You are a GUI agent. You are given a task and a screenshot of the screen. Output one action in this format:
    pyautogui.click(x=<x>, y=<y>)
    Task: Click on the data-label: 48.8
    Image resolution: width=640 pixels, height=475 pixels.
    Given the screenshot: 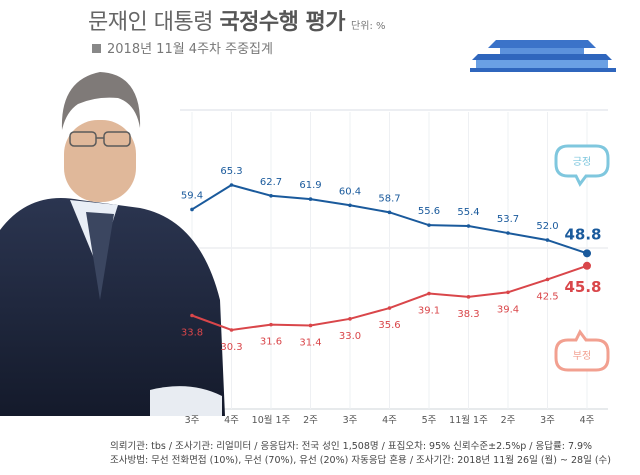 What is the action you would take?
    pyautogui.click(x=582, y=234)
    